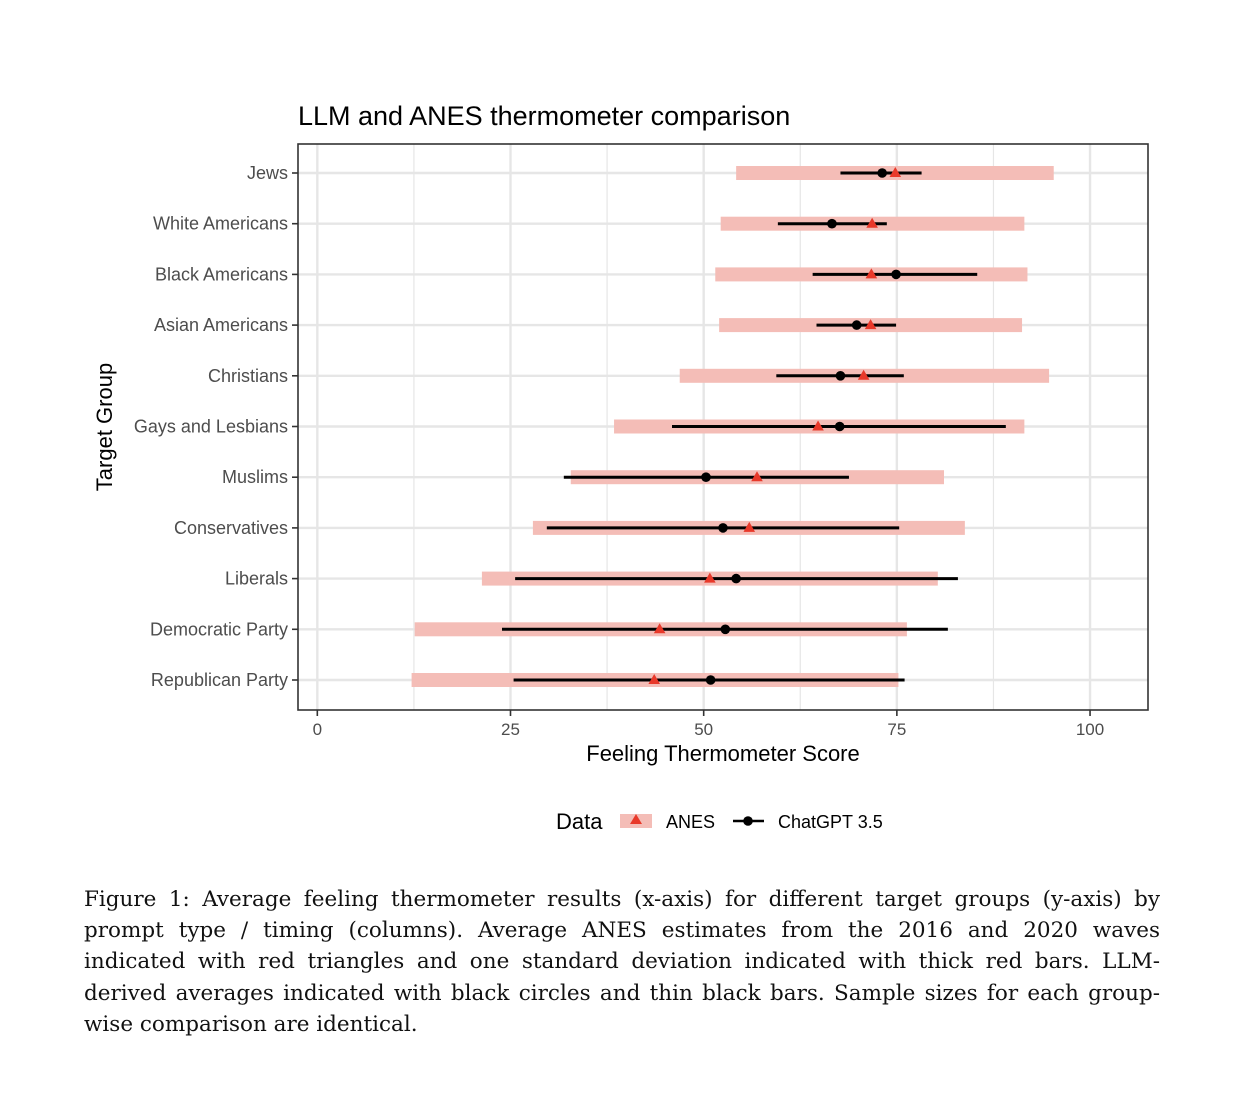  I want to click on x-tick-label: 0, so click(317, 729).